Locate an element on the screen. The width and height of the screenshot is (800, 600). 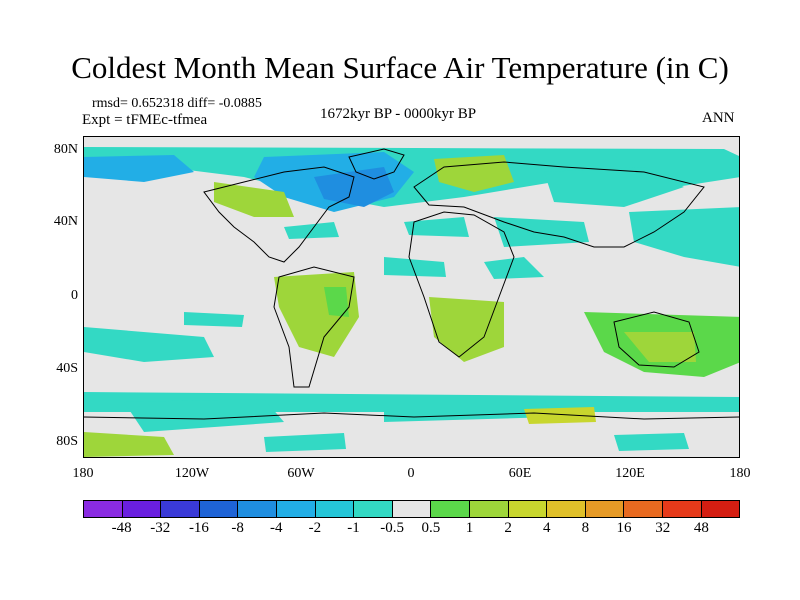
lon-label-60w: 60W is located at coordinates (301, 473).